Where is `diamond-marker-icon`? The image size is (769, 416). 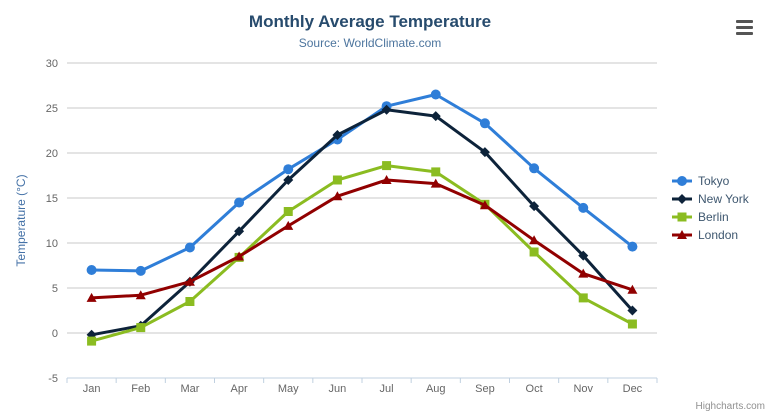
diamond-marker-icon is located at coordinates (682, 199).